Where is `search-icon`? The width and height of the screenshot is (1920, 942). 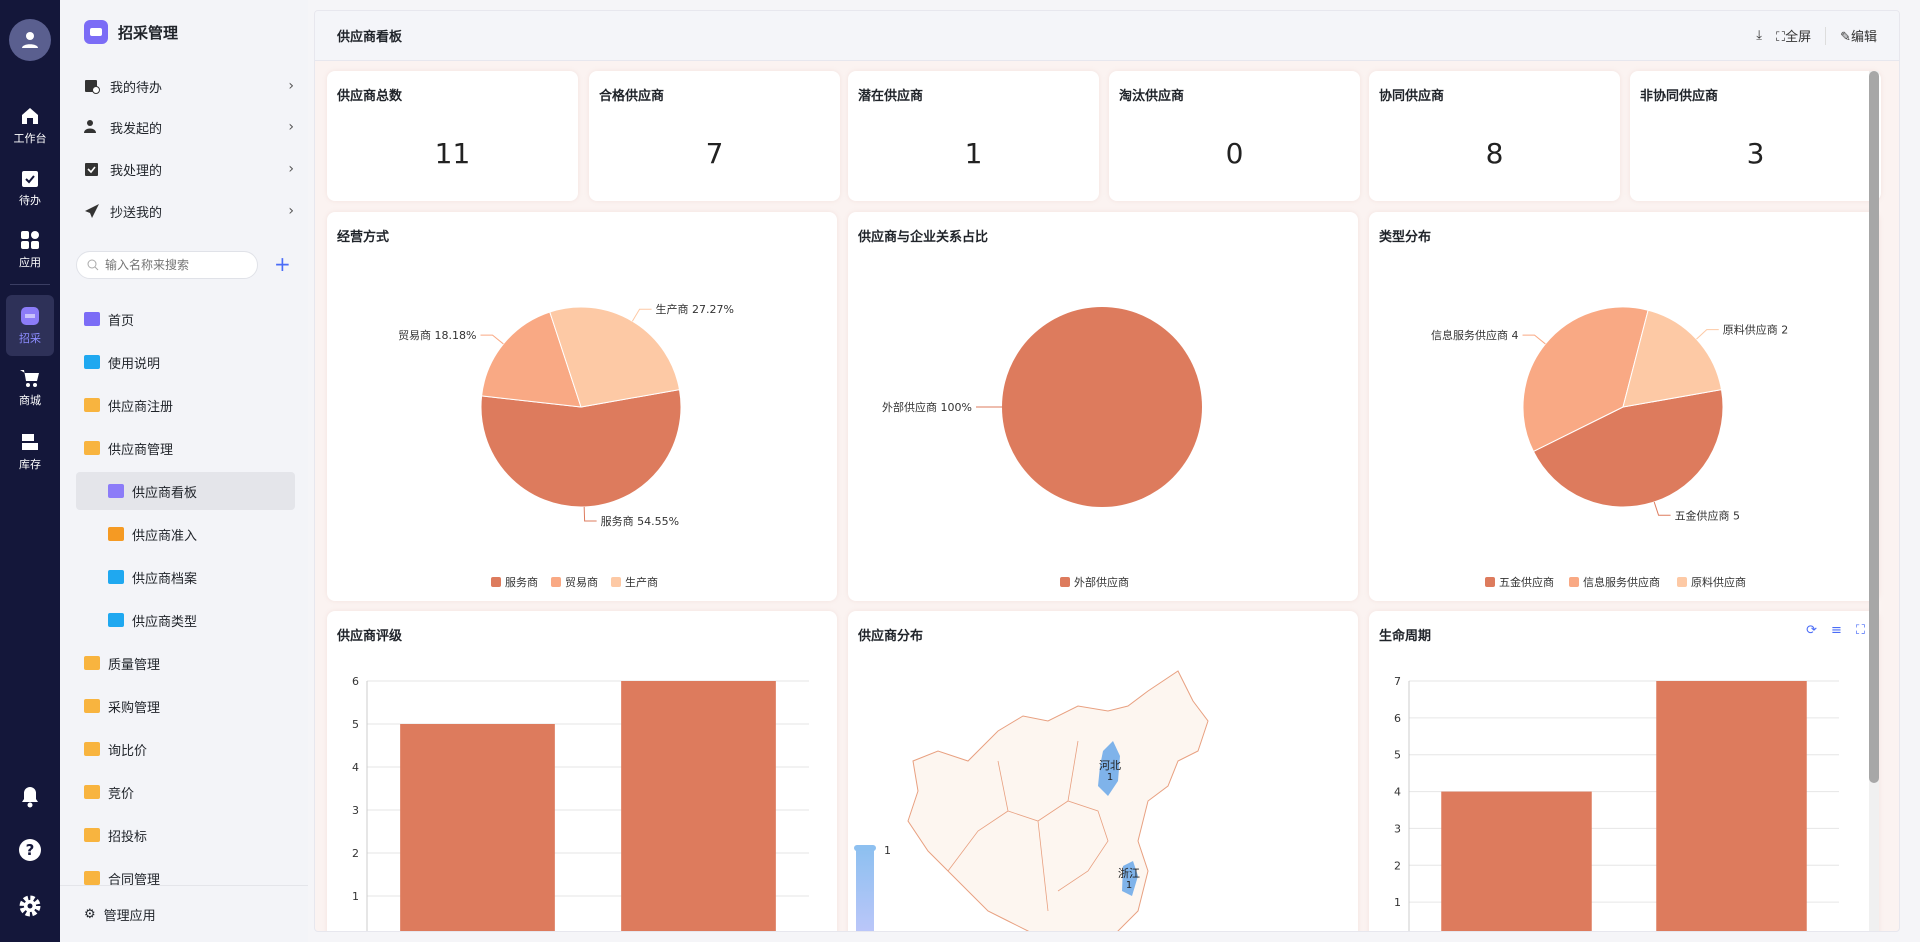 search-icon is located at coordinates (93, 265).